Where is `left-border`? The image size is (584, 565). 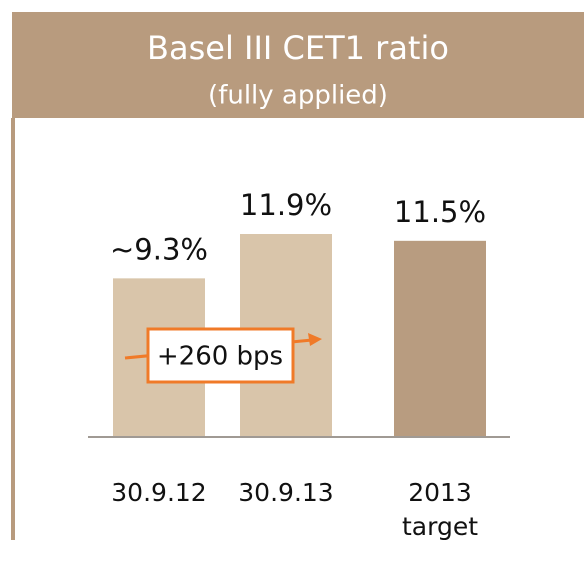
left-border is located at coordinates (13, 329).